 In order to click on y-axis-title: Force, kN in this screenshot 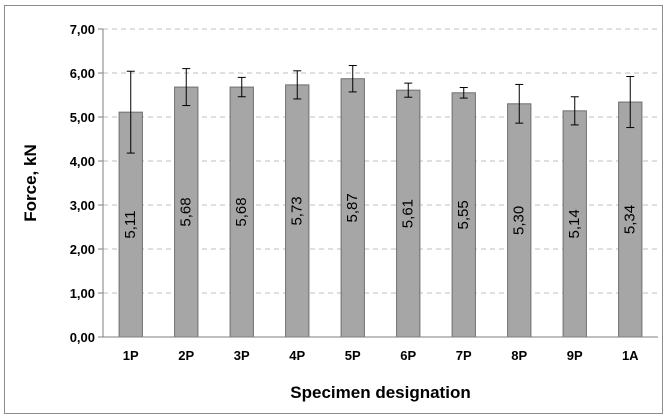, I will do `click(30, 182)`.